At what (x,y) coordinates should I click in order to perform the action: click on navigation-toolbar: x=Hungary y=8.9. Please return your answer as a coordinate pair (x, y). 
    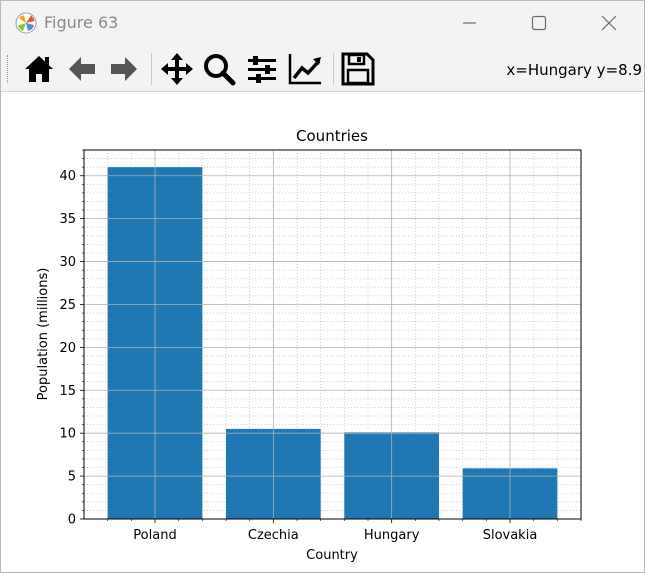
    Looking at the image, I should click on (322, 68).